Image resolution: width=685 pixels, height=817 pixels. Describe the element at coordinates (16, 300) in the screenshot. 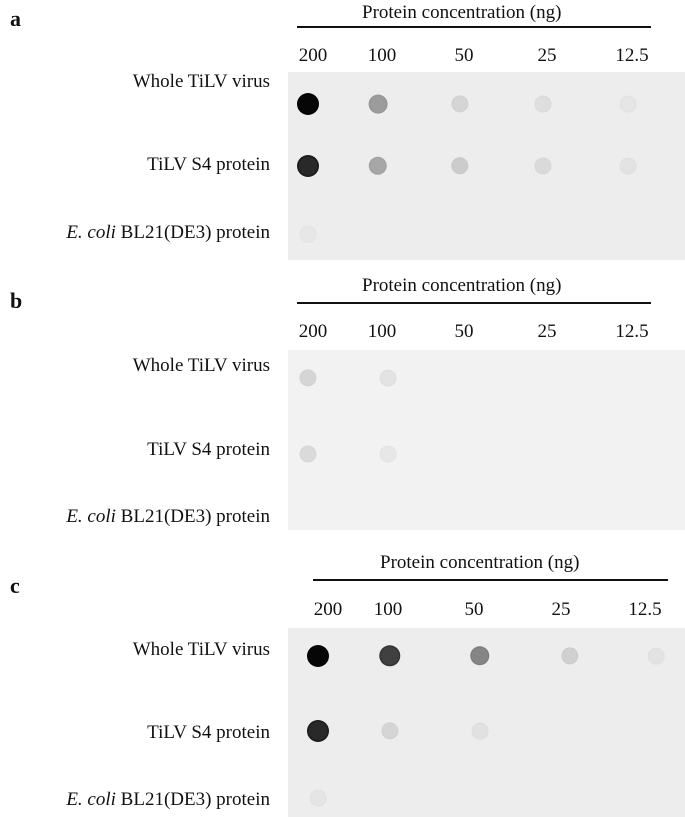

I see `panel-letter: b` at that location.